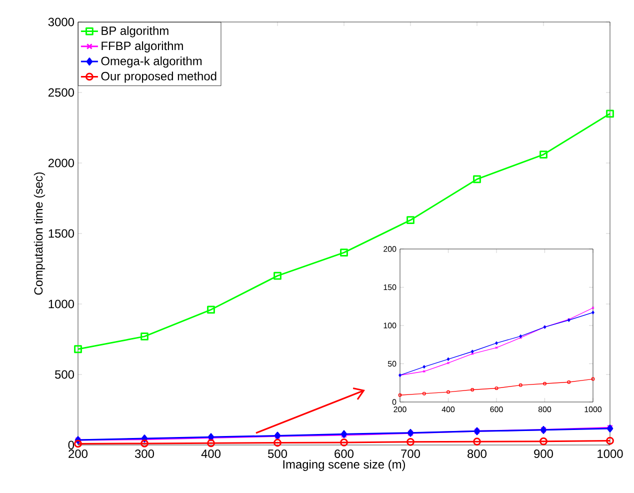 The height and width of the screenshot is (493, 634). What do you see at coordinates (610, 454) in the screenshot?
I see `x-tick-label: 1000` at bounding box center [610, 454].